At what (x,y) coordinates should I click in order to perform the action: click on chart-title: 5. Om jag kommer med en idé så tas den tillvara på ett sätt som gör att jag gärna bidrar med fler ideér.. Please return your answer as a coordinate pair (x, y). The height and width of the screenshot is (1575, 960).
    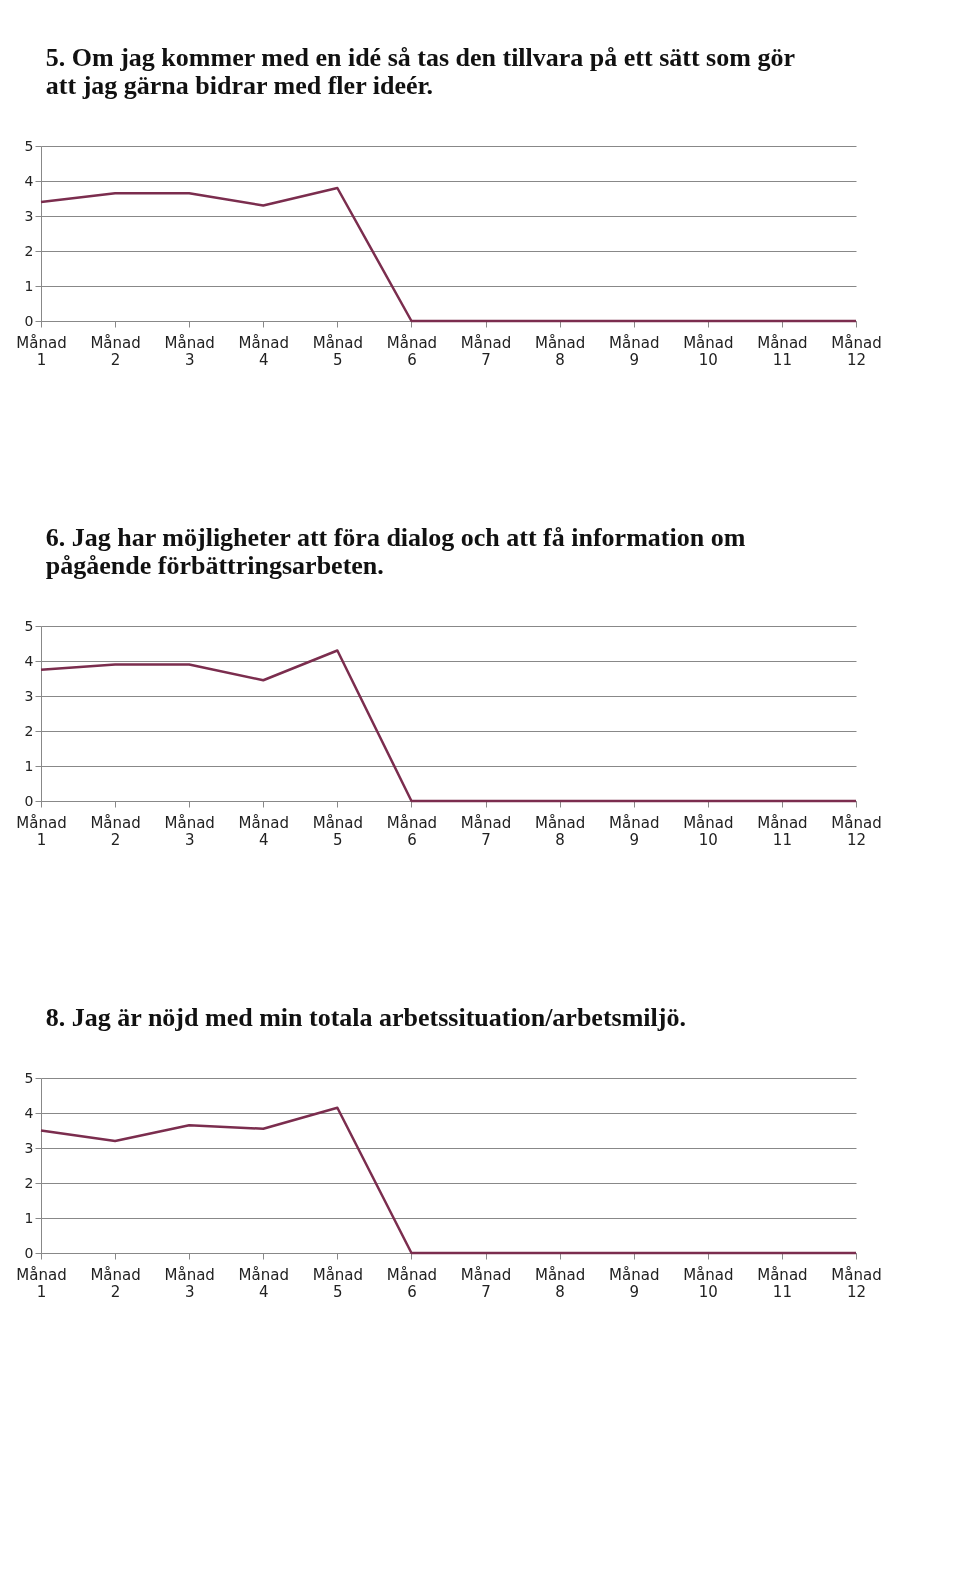
    Looking at the image, I should click on (420, 71).